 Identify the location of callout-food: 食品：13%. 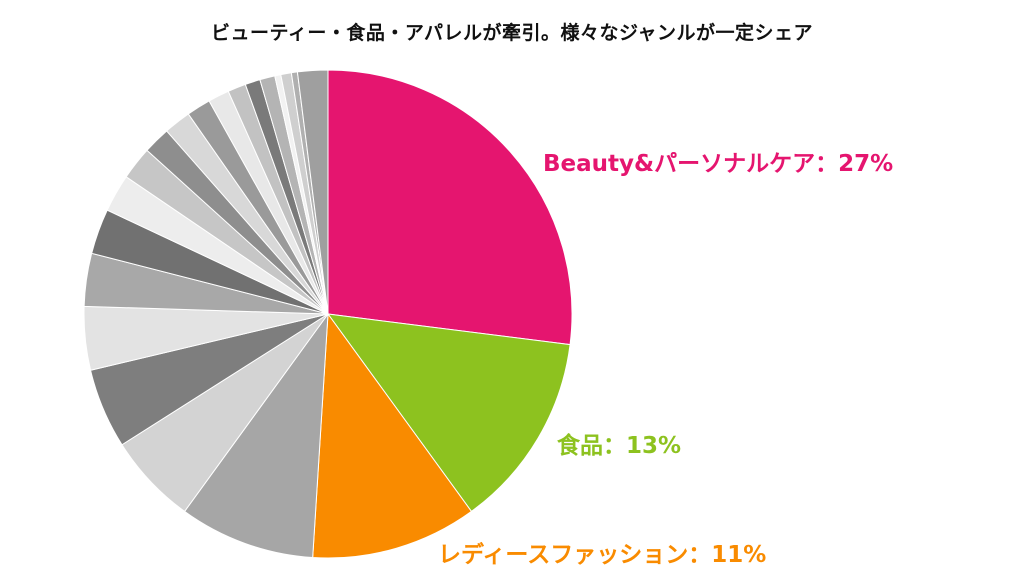
(619, 446).